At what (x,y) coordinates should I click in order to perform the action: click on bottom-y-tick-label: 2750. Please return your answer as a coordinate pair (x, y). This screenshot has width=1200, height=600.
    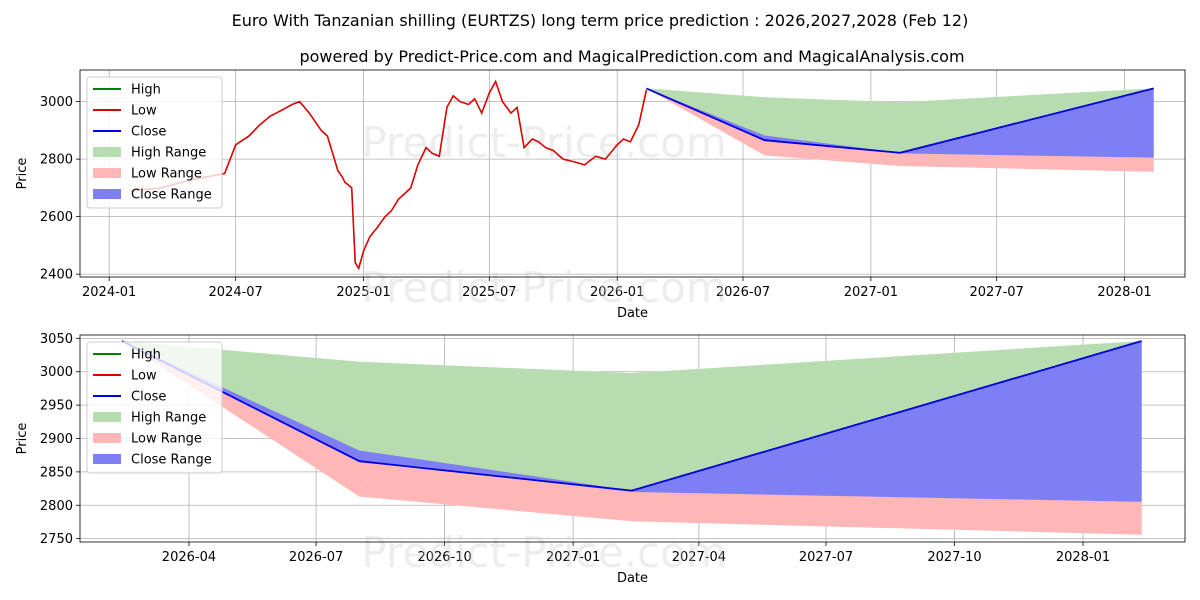
    Looking at the image, I should click on (56, 539).